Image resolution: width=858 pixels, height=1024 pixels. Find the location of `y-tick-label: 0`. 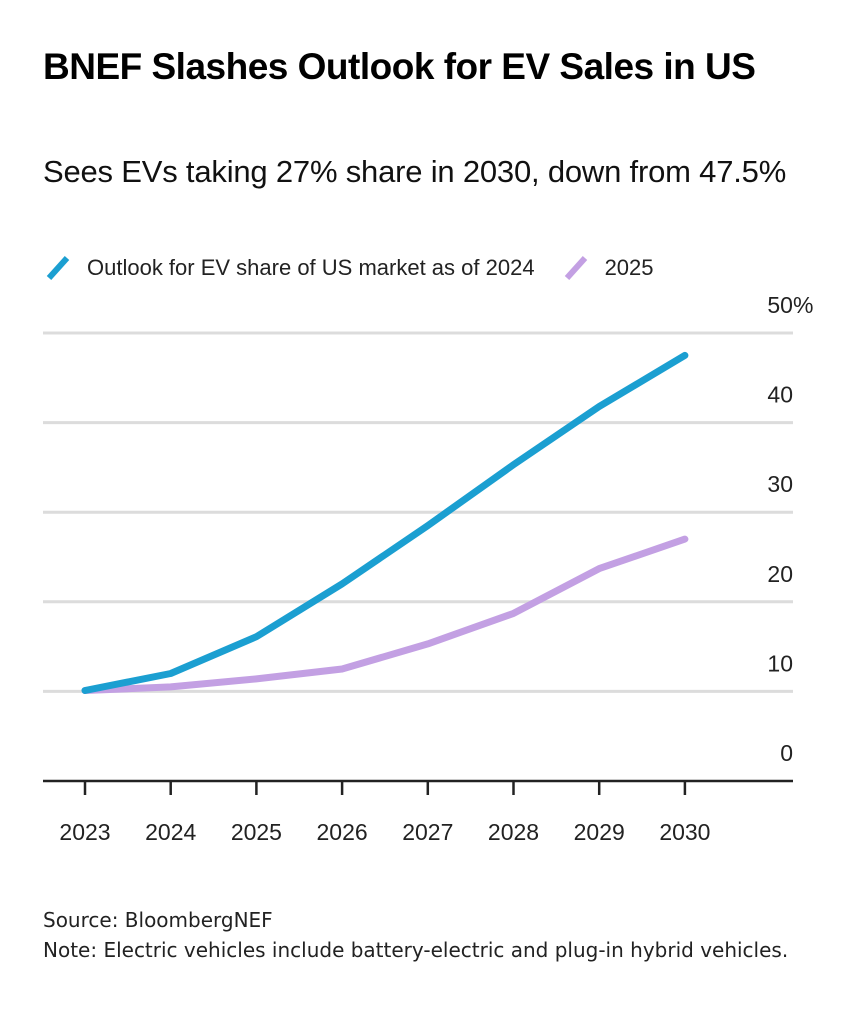

y-tick-label: 0 is located at coordinates (786, 753).